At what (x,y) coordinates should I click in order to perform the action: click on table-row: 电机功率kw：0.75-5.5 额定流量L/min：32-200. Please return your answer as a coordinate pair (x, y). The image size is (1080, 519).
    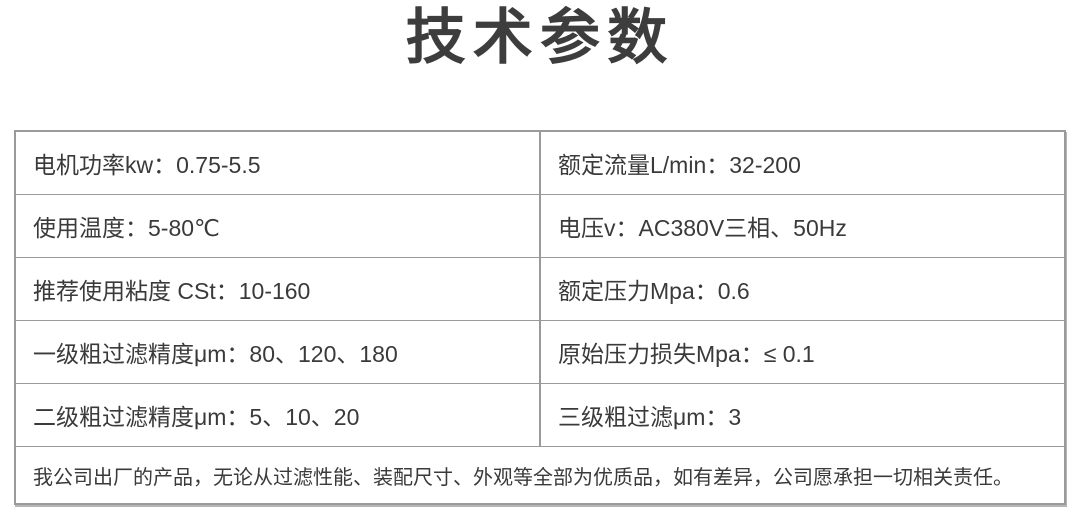
    Looking at the image, I should click on (540, 163).